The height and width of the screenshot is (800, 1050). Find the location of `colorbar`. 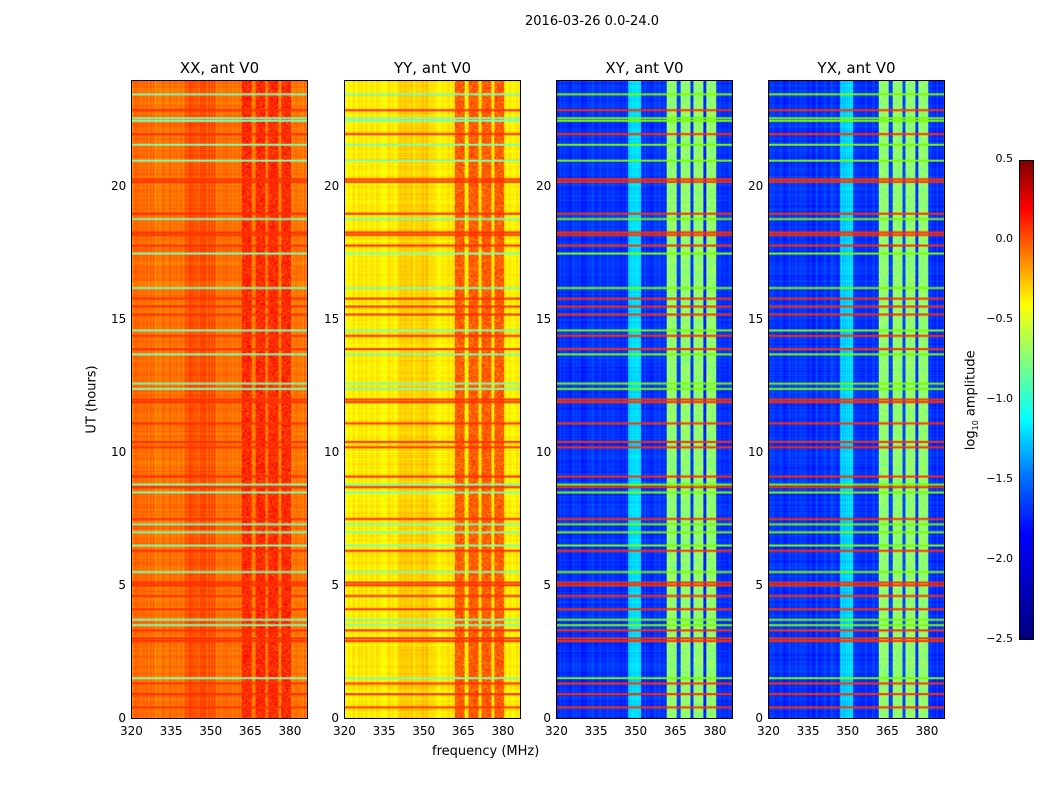

colorbar is located at coordinates (1026, 400).